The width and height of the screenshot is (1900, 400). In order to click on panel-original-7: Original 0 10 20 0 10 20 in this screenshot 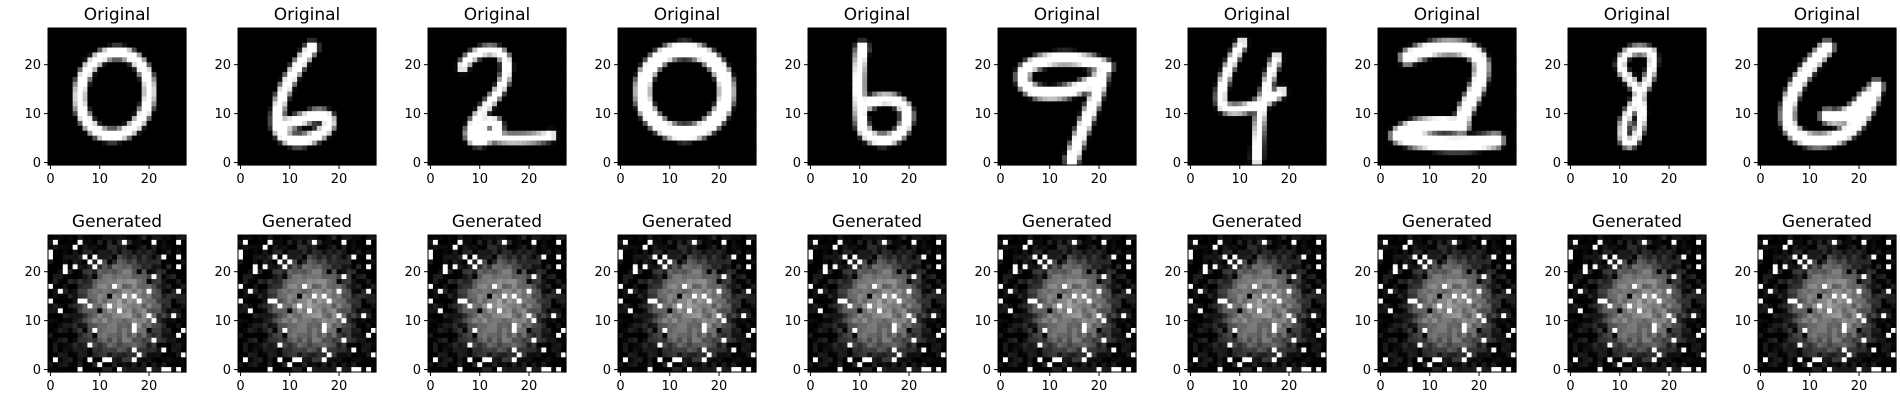, I will do `click(1245, 96)`.